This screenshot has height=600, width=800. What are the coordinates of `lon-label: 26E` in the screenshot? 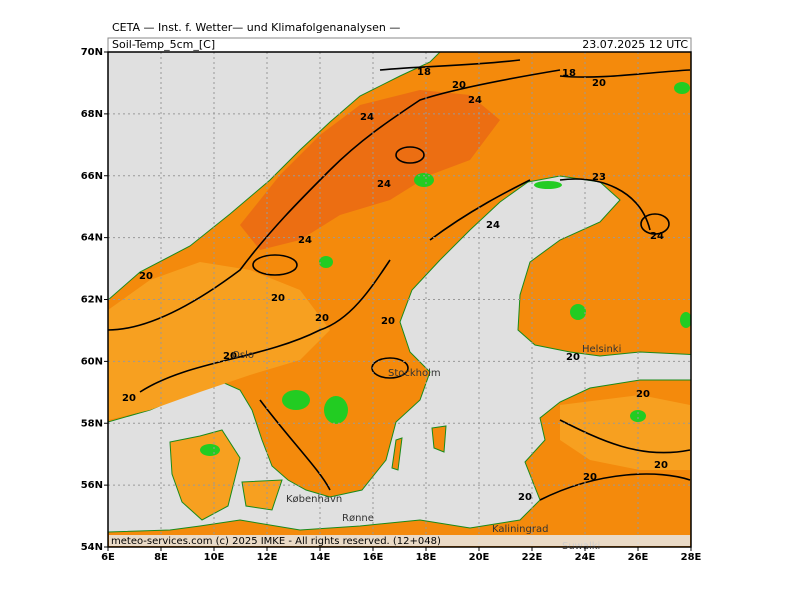 It's located at (638, 557).